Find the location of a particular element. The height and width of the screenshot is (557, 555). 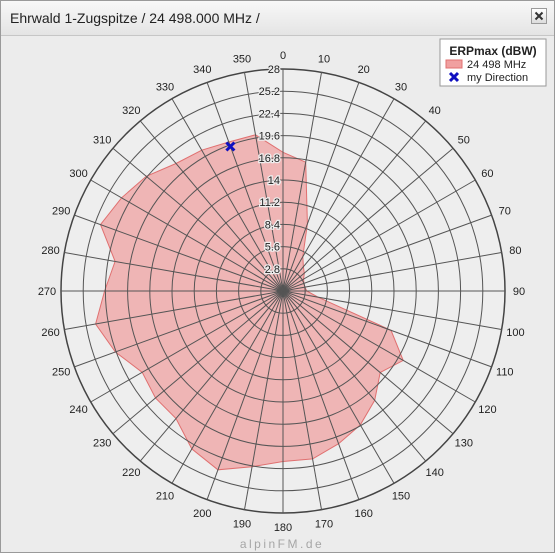

title-bar: Ehrwald 1-Zugspitze / 24 498.000 MHz / is located at coordinates (277, 18).